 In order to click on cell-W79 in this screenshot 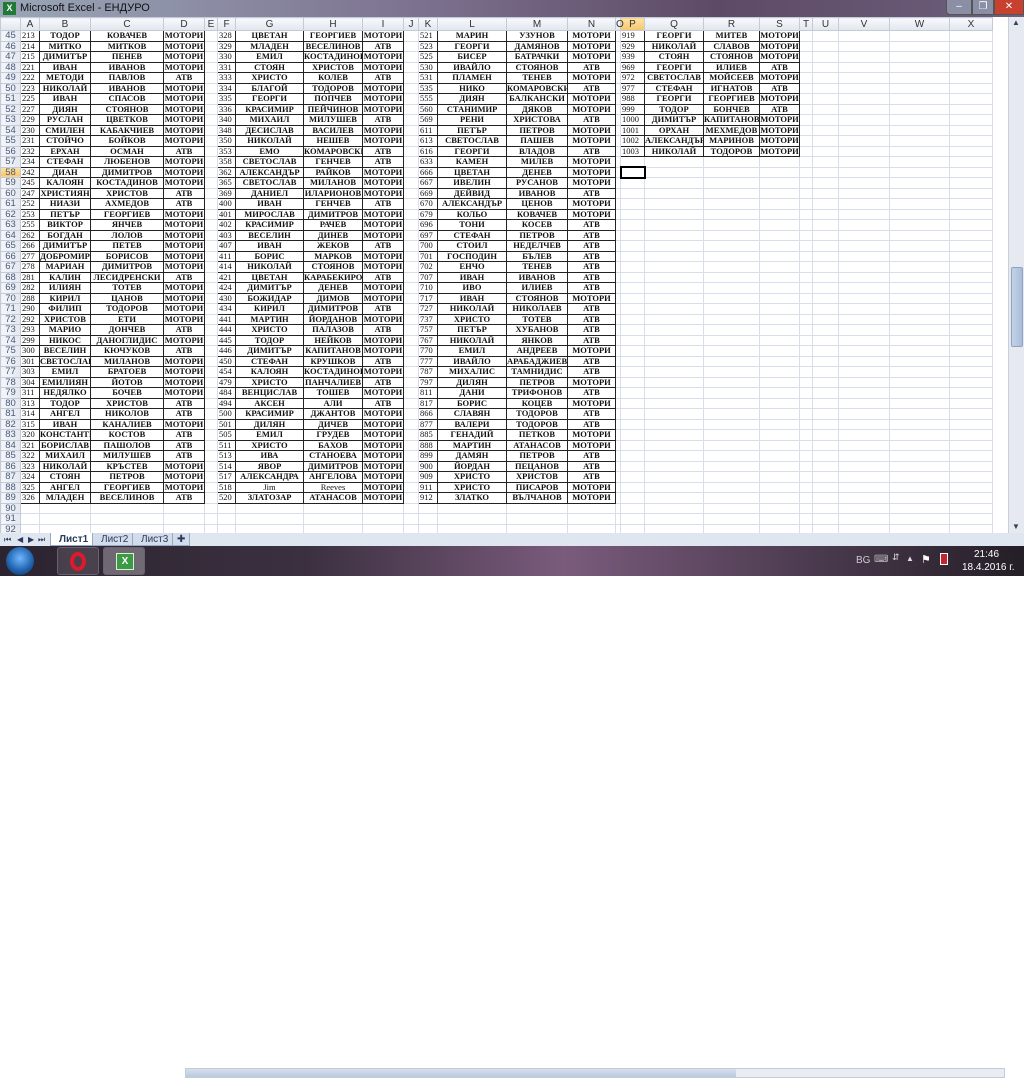, I will do `click(919, 393)`.